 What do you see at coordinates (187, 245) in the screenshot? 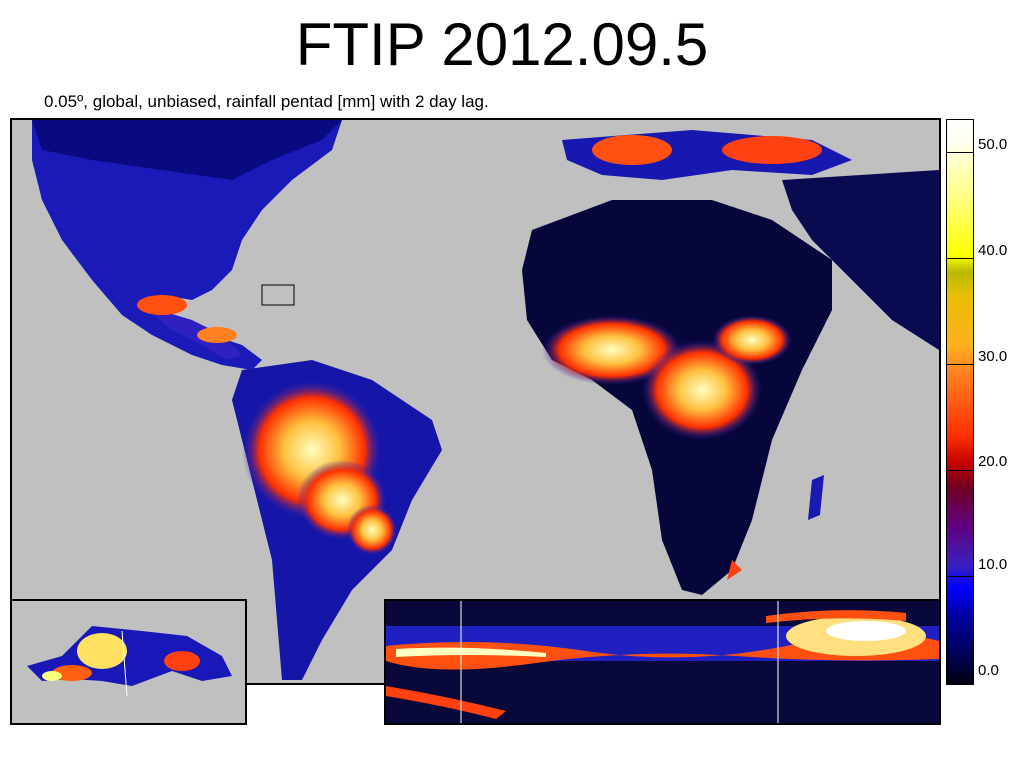
I see `north-america-landmass` at bounding box center [187, 245].